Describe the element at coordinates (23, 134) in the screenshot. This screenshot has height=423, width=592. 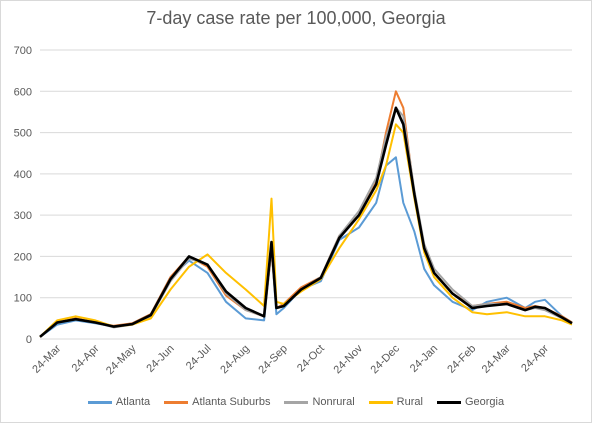
I see `y-tick-label: 500` at that location.